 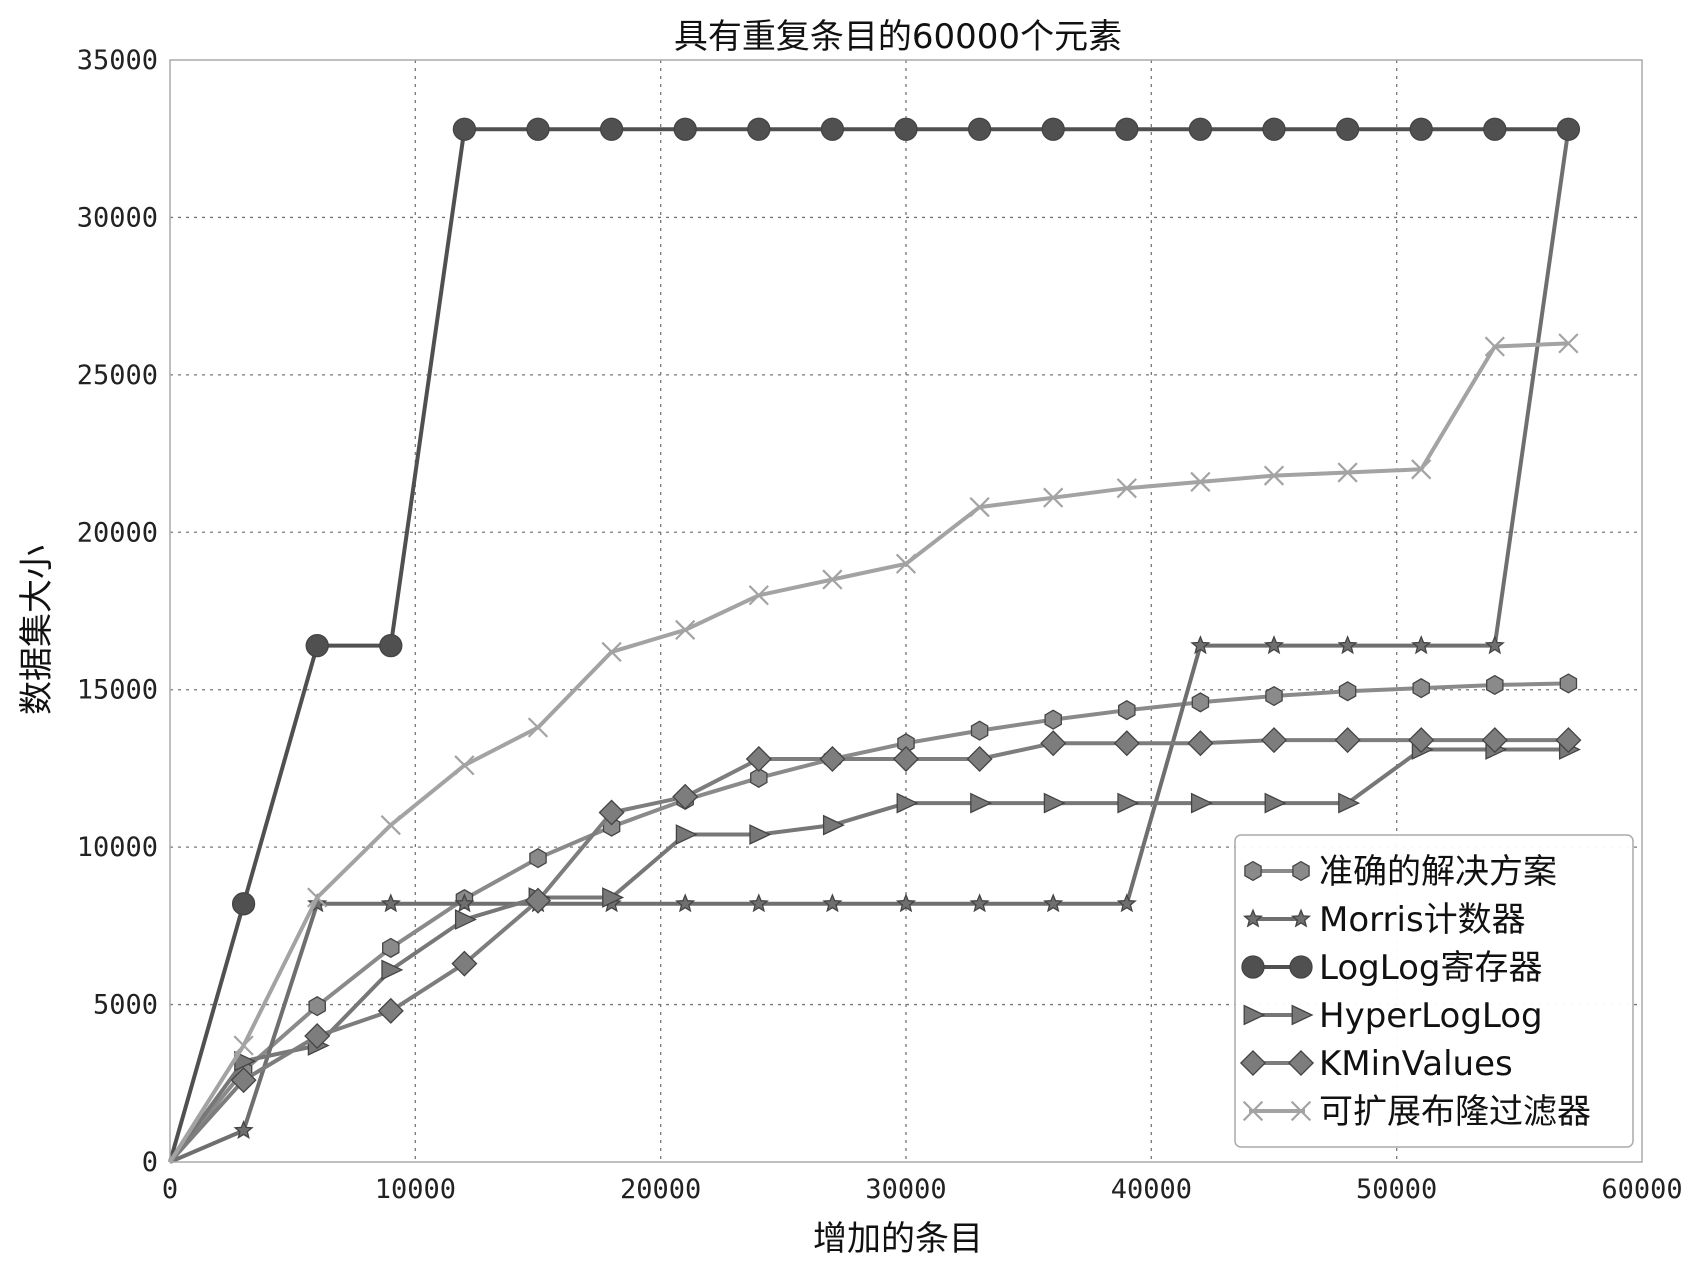 I want to click on legend-label: HyperLogLog, so click(x=1431, y=1016).